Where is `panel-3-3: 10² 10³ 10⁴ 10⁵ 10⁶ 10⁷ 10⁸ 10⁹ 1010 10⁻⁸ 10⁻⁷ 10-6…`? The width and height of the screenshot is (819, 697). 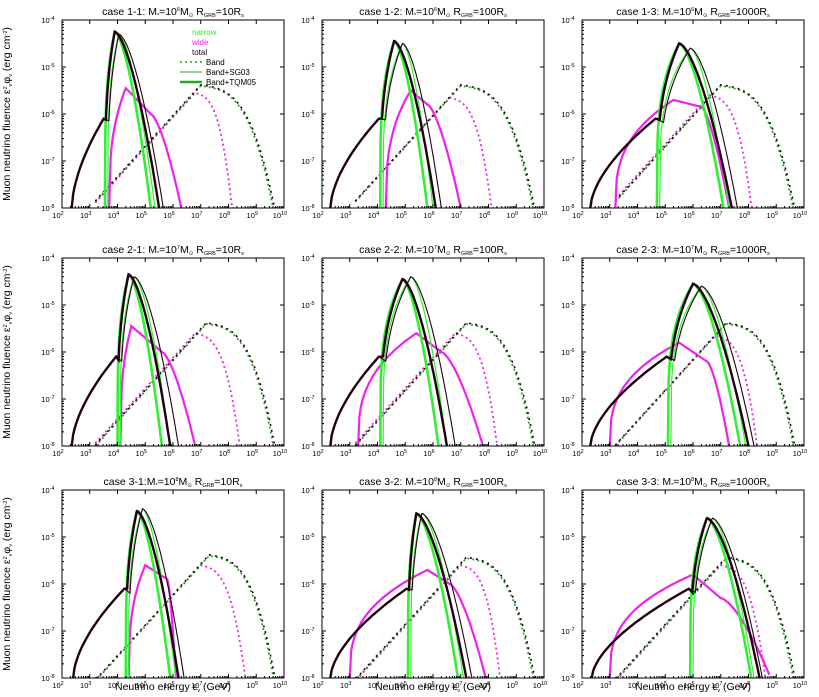 panel-3-3: 10² 10³ 10⁴ 10⁵ 10⁶ 10⁷ 10⁸ 10⁹ 1010 10⁻⁸ 10⁻⁷ 10-6… is located at coordinates (684, 583).